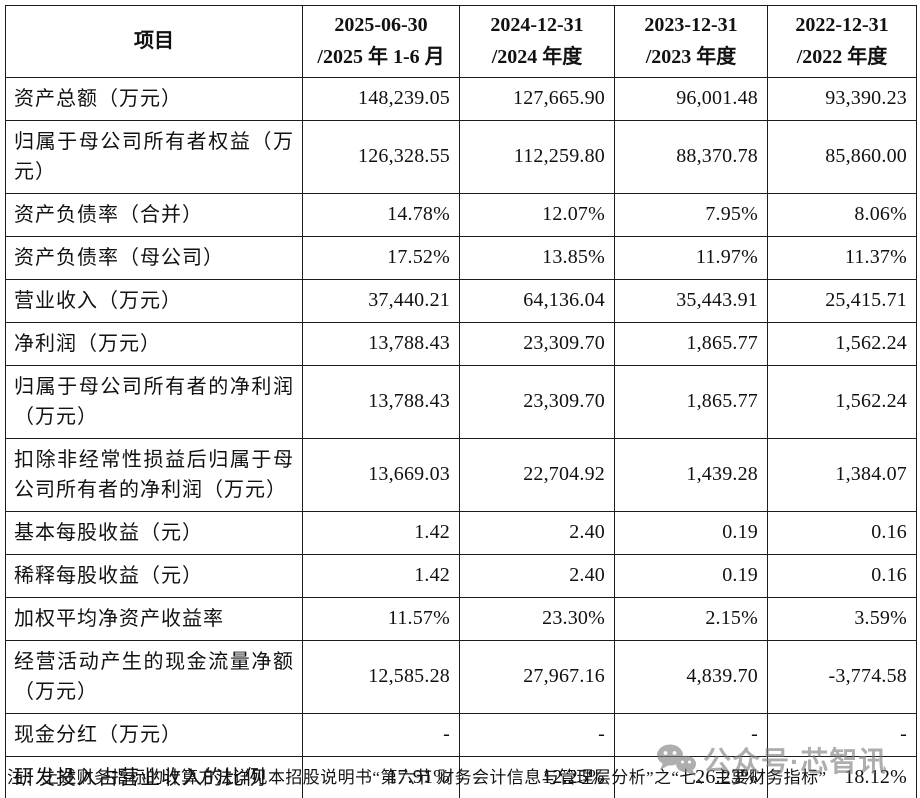 The image size is (920, 798). Describe the element at coordinates (154, 401) in the screenshot. I see `row-label-cell: 归属于母公司所有者的净利润（万元）` at that location.